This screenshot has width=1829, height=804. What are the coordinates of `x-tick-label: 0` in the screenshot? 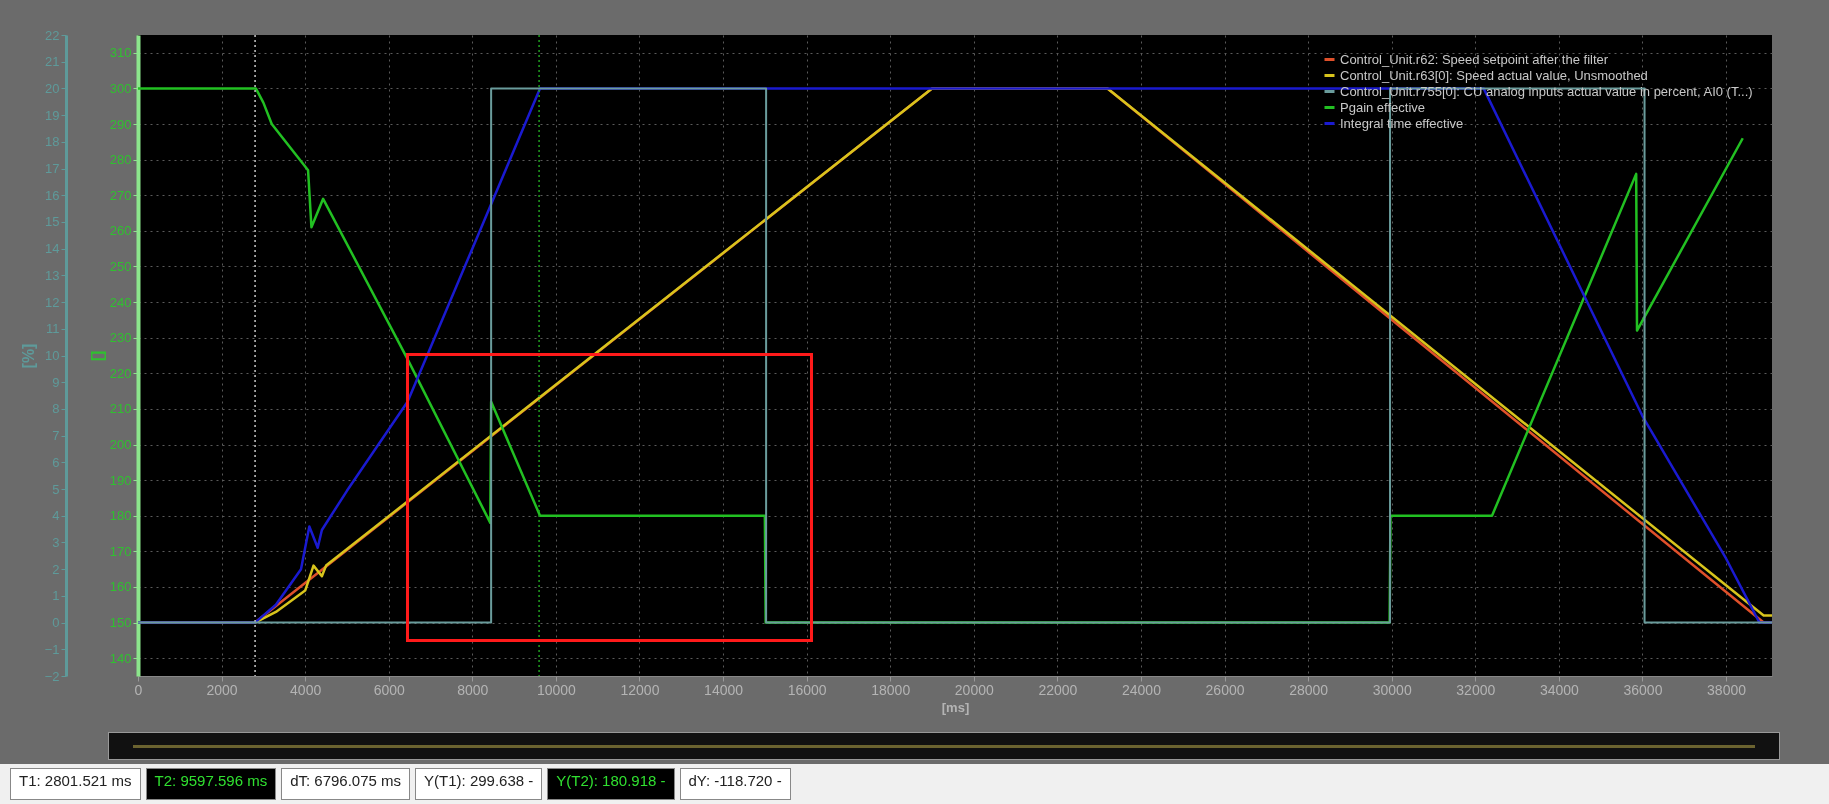 It's located at (138, 689).